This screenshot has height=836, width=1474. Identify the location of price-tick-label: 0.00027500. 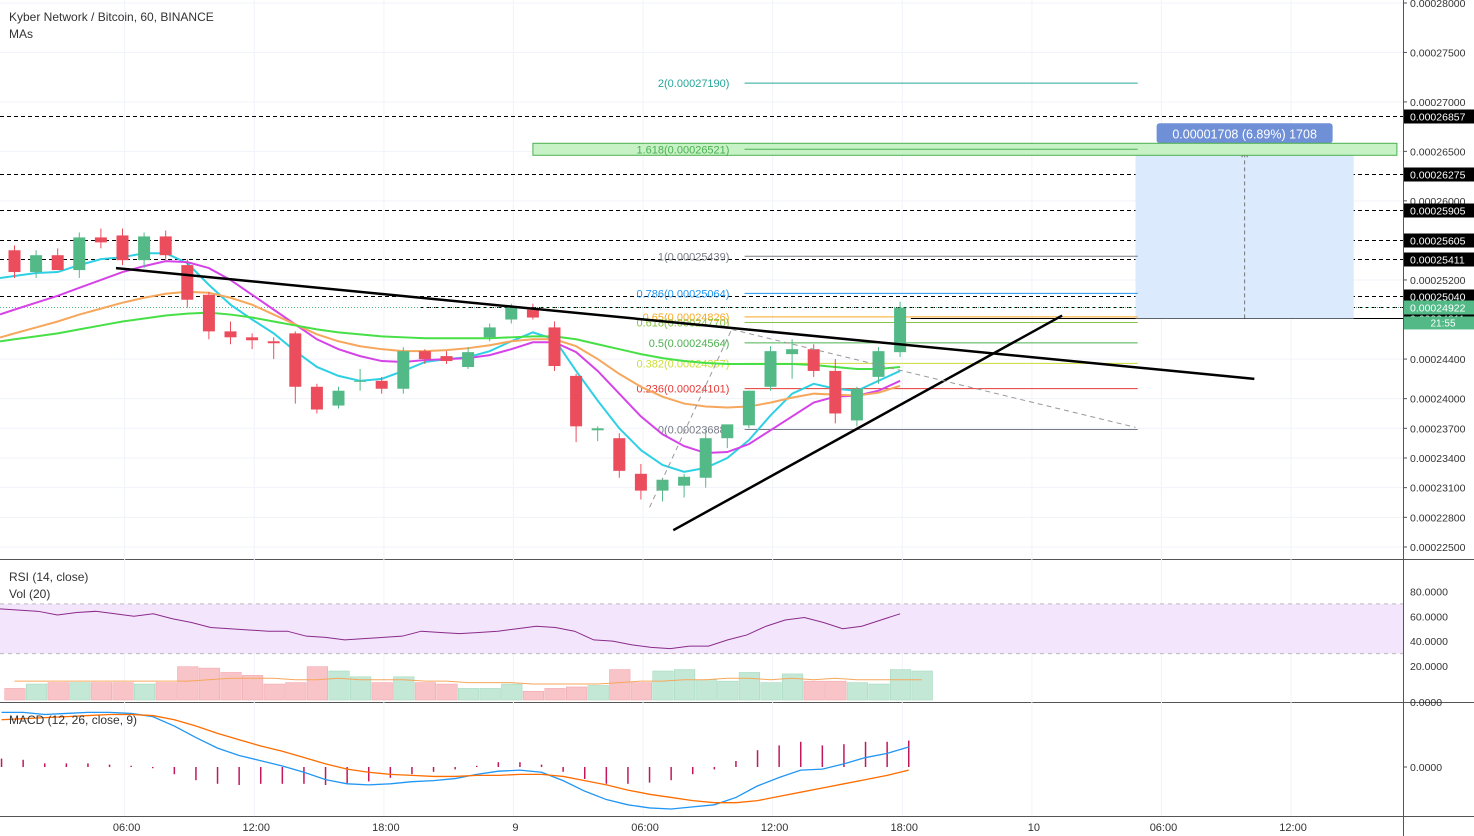
(1438, 53).